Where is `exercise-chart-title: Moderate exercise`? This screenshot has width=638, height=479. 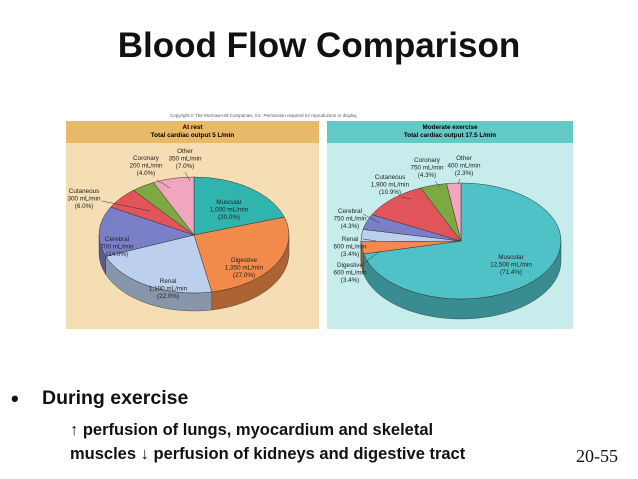
exercise-chart-title: Moderate exercise is located at coordinates (450, 127).